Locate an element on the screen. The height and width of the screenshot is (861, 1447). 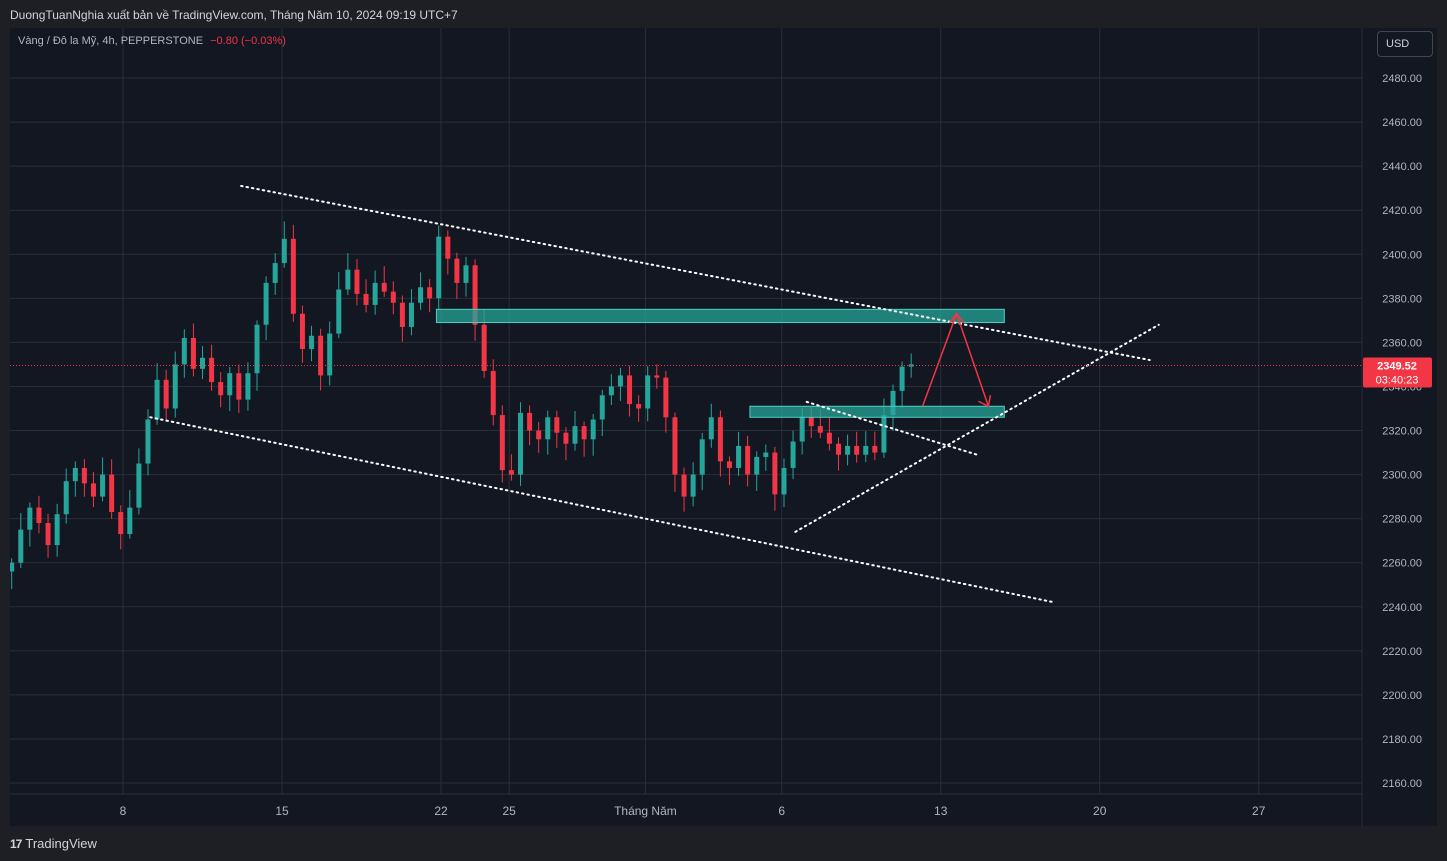
tradingview-logo-text: TradingView is located at coordinates (61, 843).